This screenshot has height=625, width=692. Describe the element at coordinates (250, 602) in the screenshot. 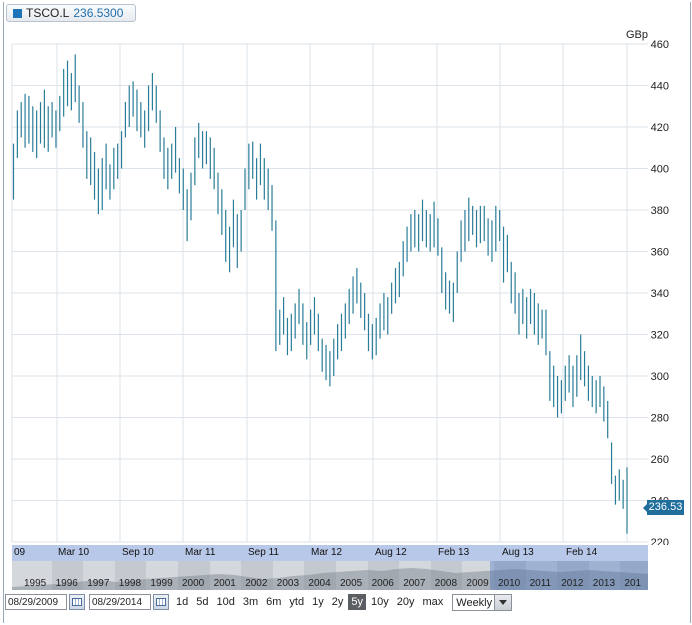

I see `range-button-3m: 3m` at that location.